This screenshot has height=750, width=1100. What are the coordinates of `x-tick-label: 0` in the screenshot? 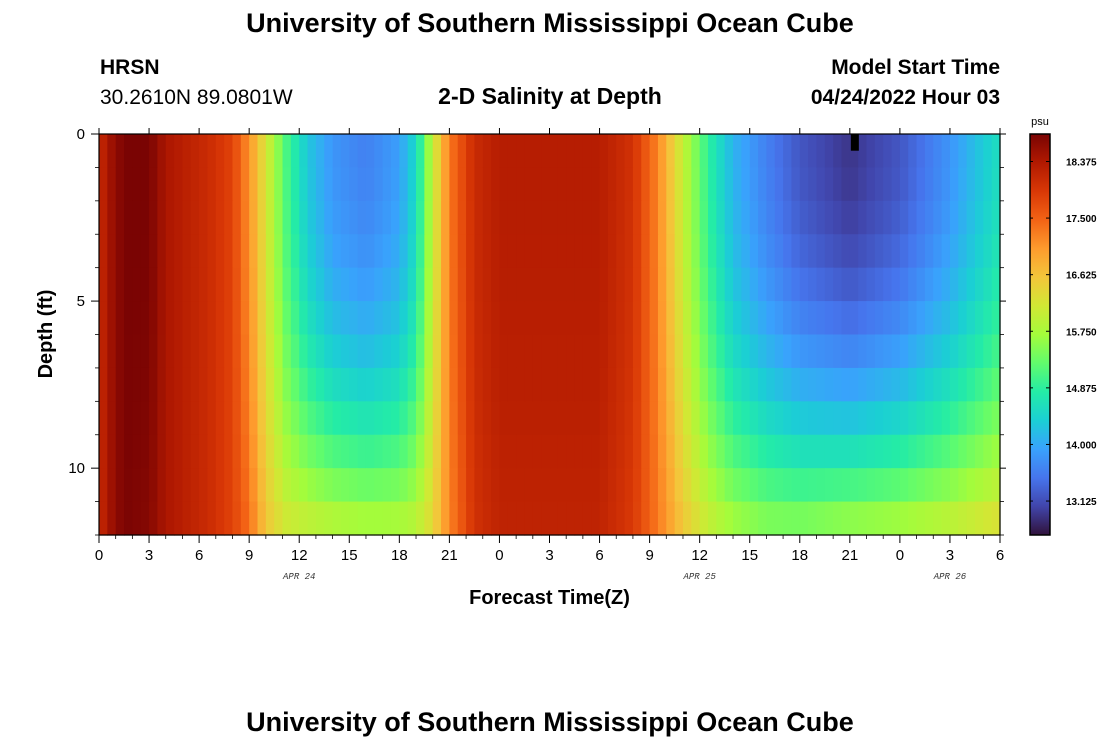 It's located at (900, 555).